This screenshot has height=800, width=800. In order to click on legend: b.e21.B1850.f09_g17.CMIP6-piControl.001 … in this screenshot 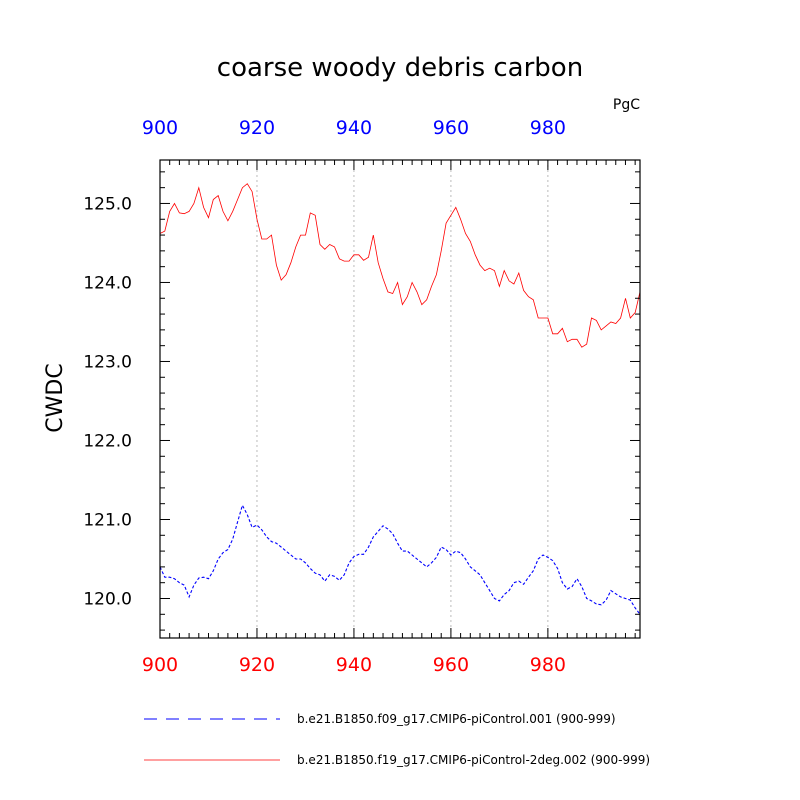, I will do `click(397, 739)`.